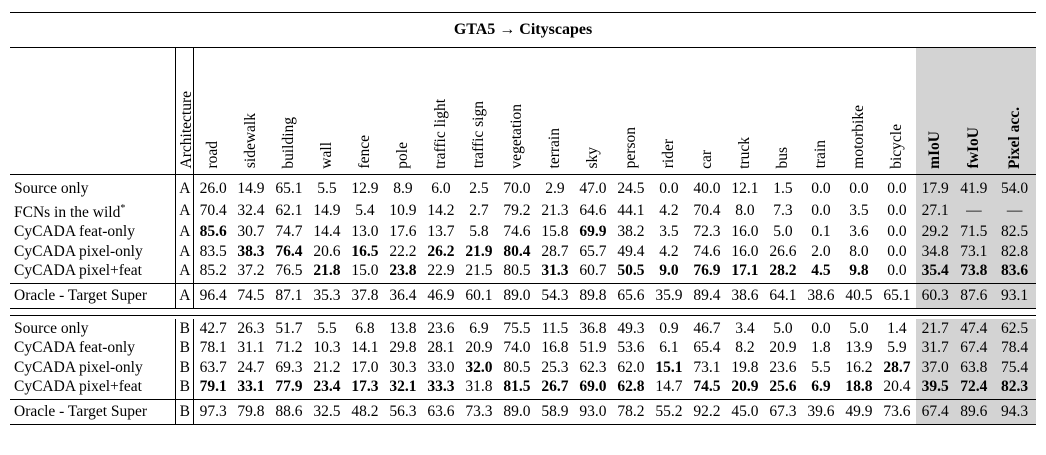 The image size is (1046, 455). Describe the element at coordinates (402, 111) in the screenshot. I see `header-cell: pole` at that location.